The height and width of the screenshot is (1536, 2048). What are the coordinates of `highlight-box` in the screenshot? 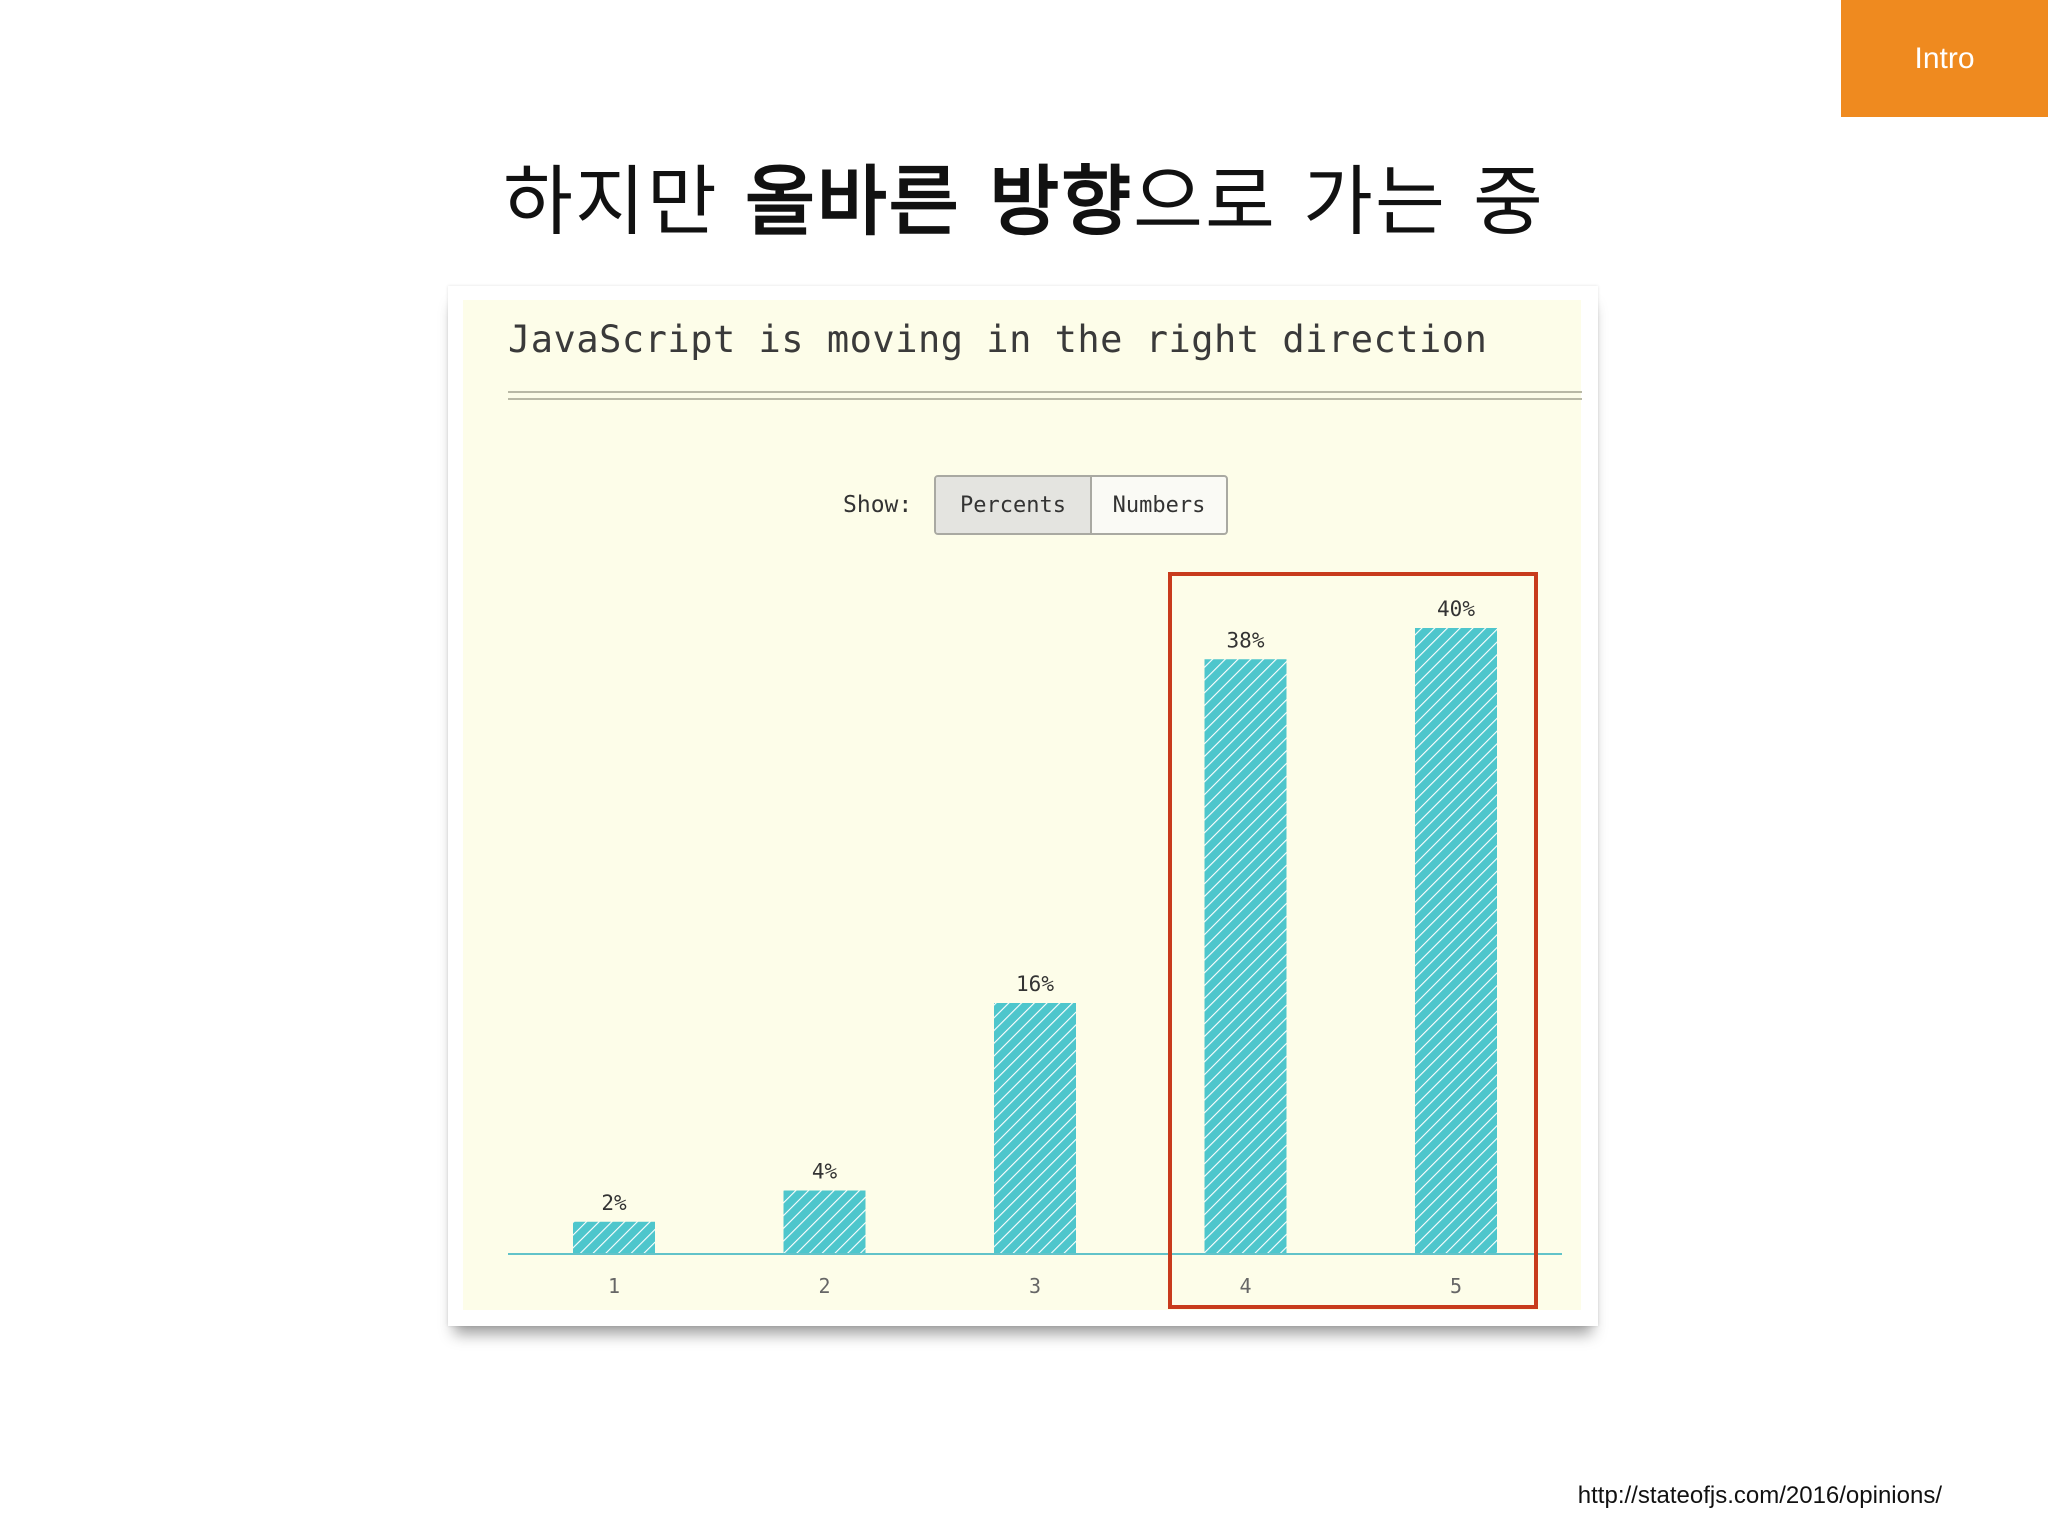 It's located at (1353, 940).